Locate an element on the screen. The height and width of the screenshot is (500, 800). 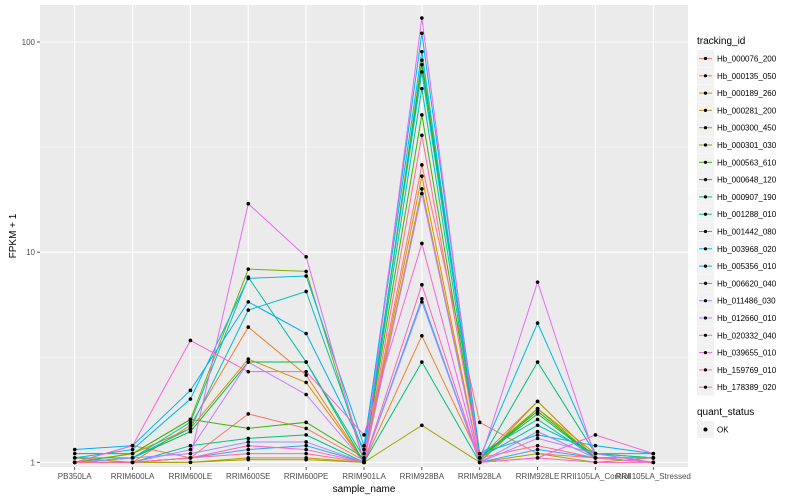
x-tick-label-2: RRIM600LE is located at coordinates (191, 476).